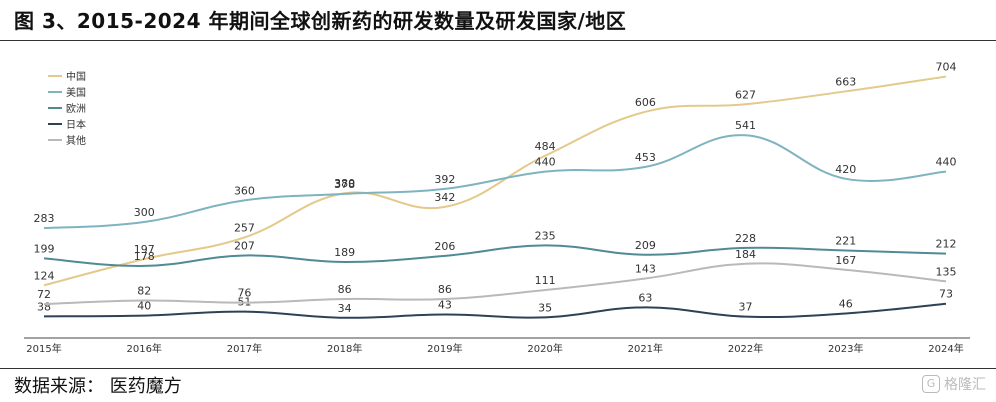 The width and height of the screenshot is (996, 402). What do you see at coordinates (144, 306) in the screenshot?
I see `data-label: 40` at bounding box center [144, 306].